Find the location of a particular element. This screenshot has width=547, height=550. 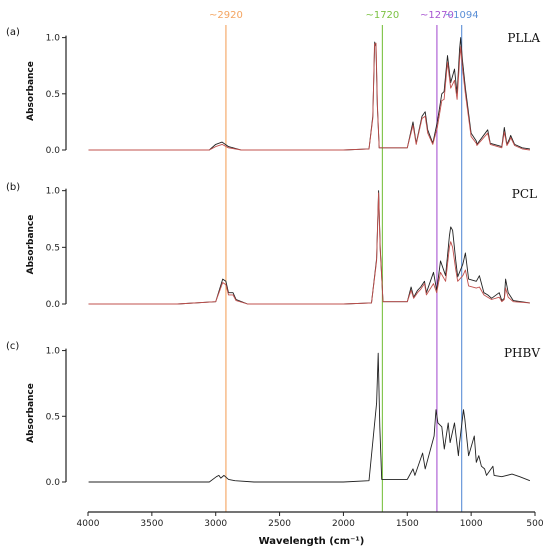

panel-letter: (c) is located at coordinates (12, 346).